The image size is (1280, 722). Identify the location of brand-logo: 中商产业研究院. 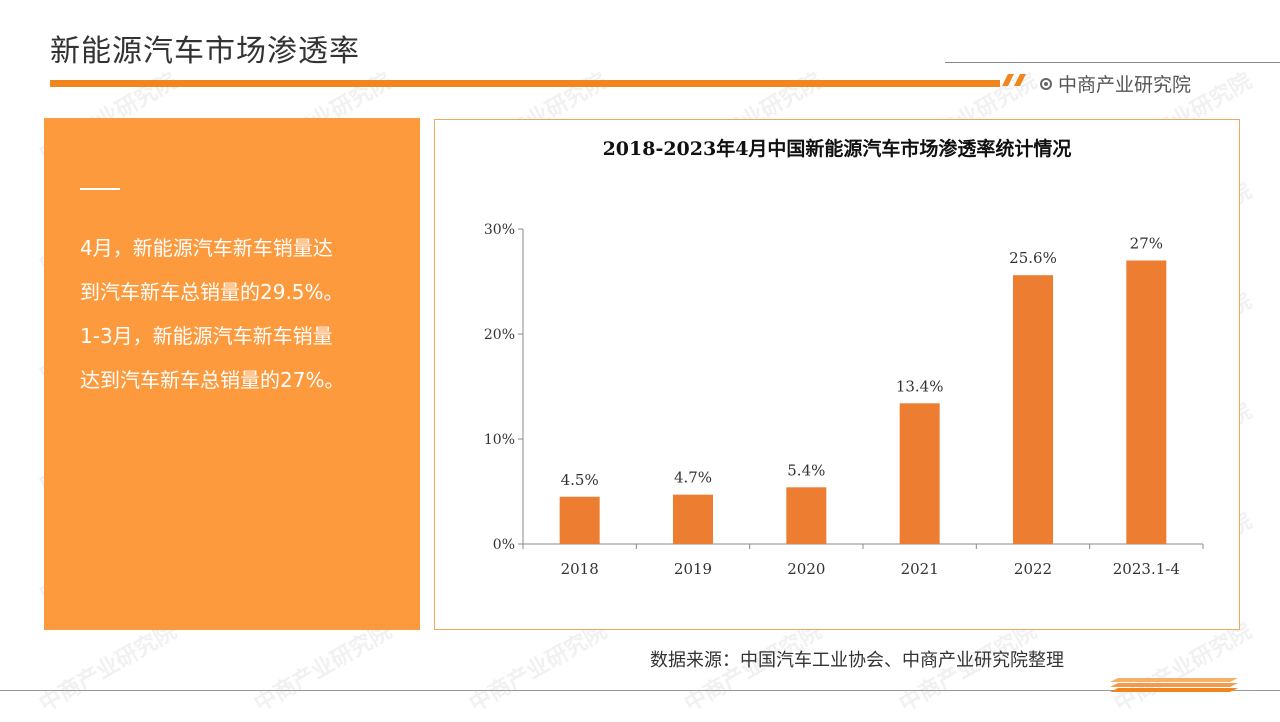
(1115, 83).